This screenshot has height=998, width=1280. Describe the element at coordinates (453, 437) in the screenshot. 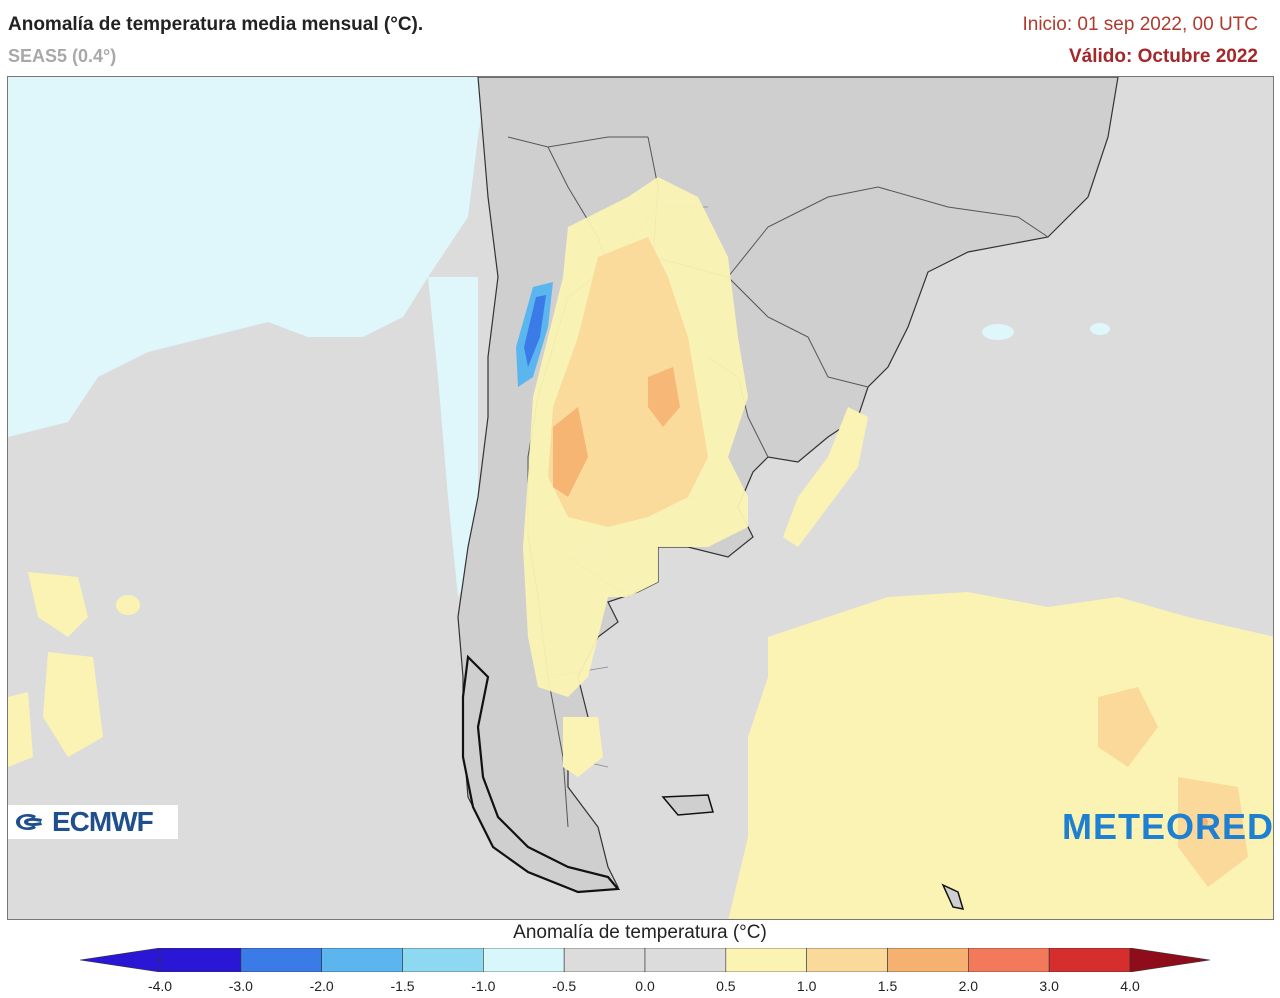

I see `pacific-cool-coast` at that location.